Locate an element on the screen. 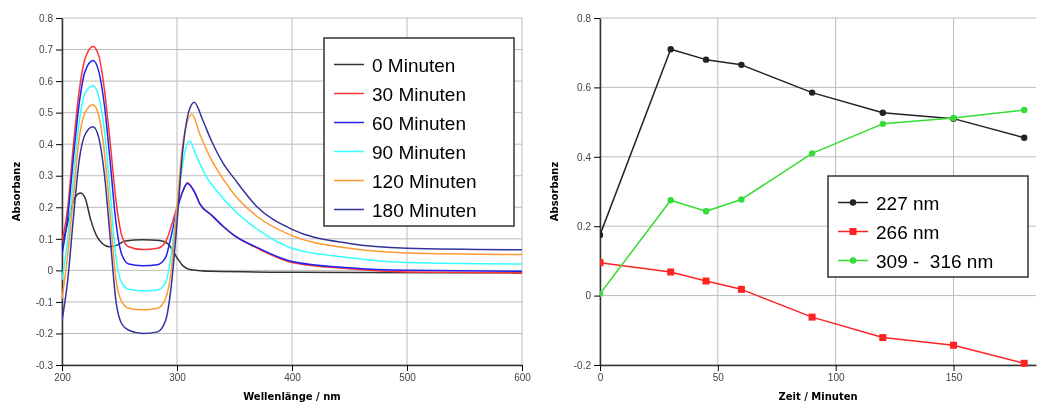 The width and height of the screenshot is (1043, 407). legend-label: 227 nm is located at coordinates (908, 203).